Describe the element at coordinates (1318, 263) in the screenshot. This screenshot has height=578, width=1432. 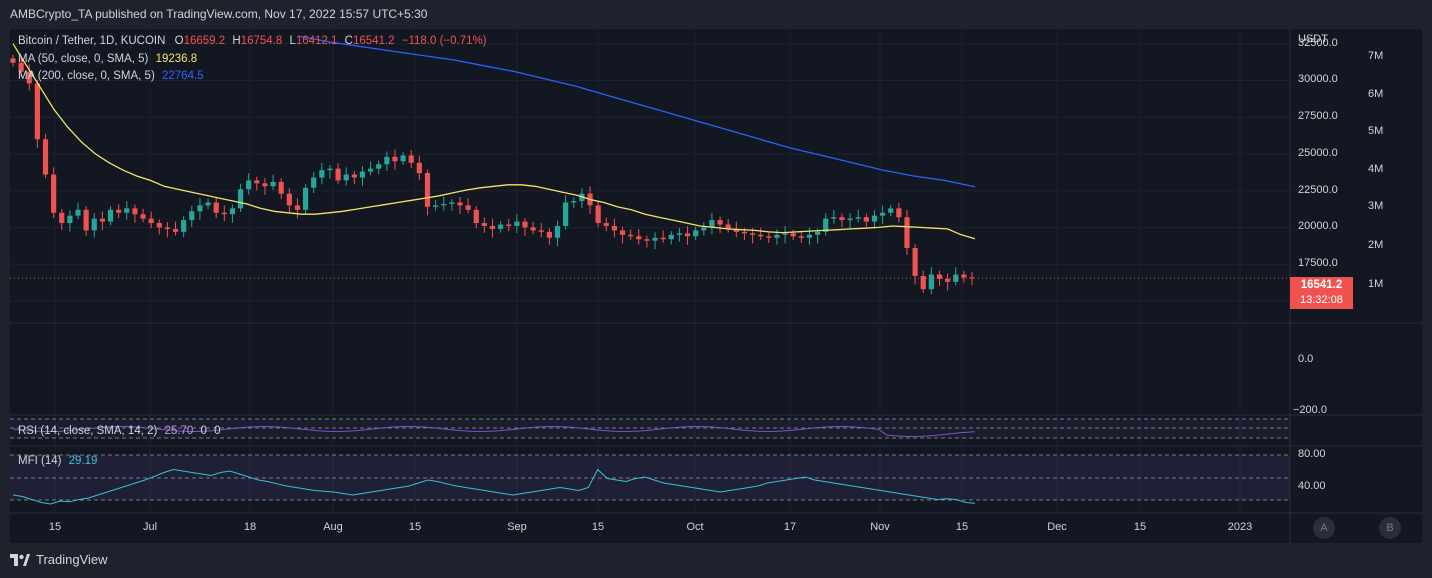
I see `price-tick-label: 17500.0` at that location.